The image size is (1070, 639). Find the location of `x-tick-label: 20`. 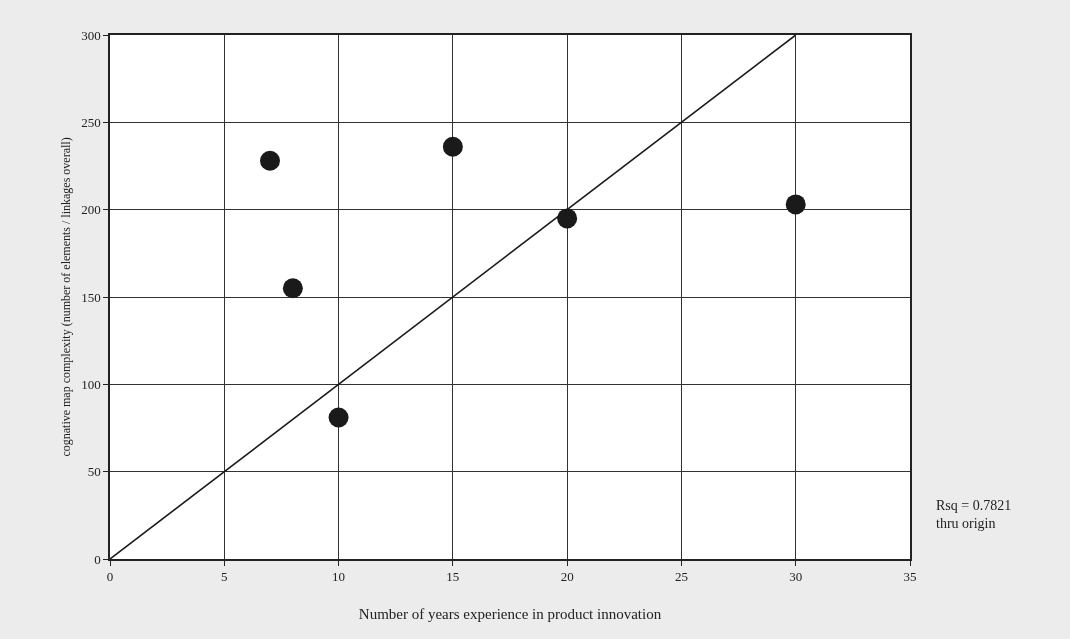

x-tick-label: 20 is located at coordinates (567, 577).